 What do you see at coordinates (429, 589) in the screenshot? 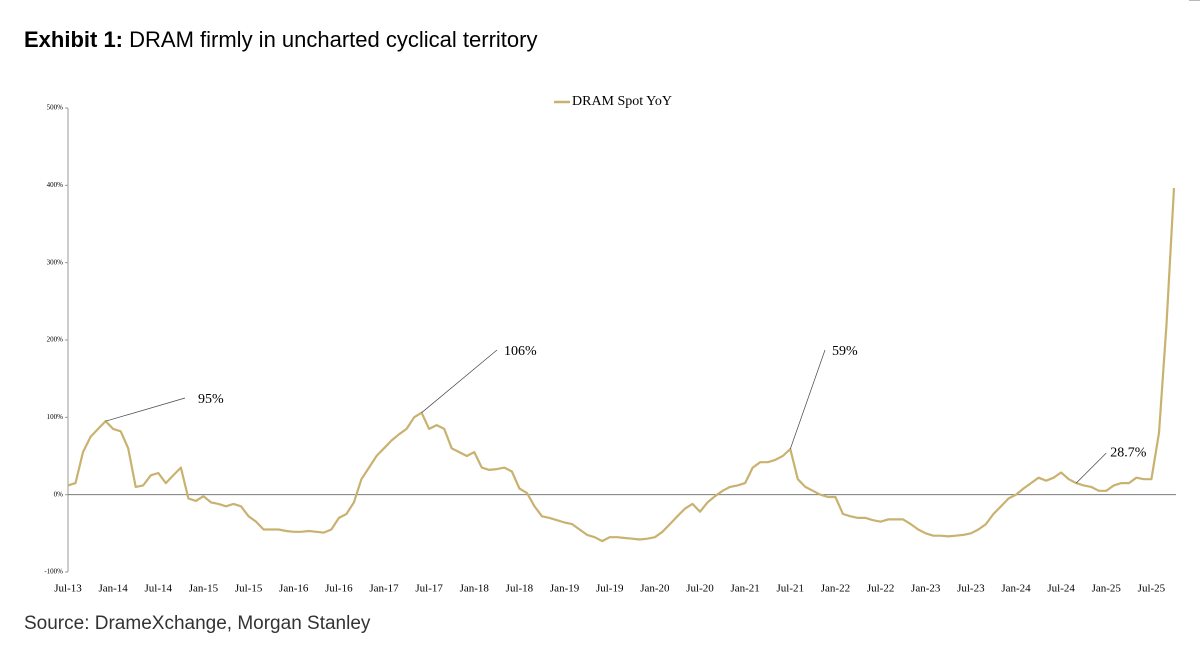
I see `x-tick-label: Jul-17` at bounding box center [429, 589].